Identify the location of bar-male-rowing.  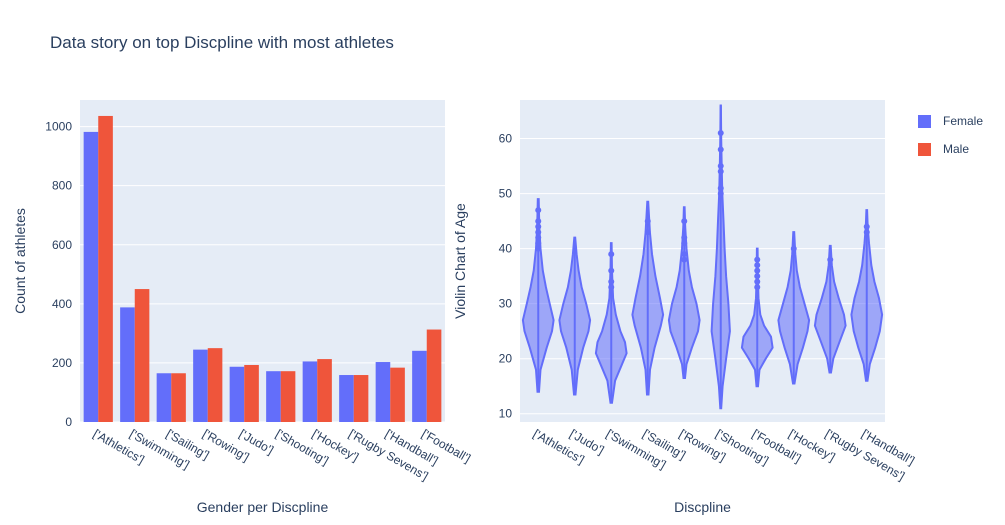
(215, 385).